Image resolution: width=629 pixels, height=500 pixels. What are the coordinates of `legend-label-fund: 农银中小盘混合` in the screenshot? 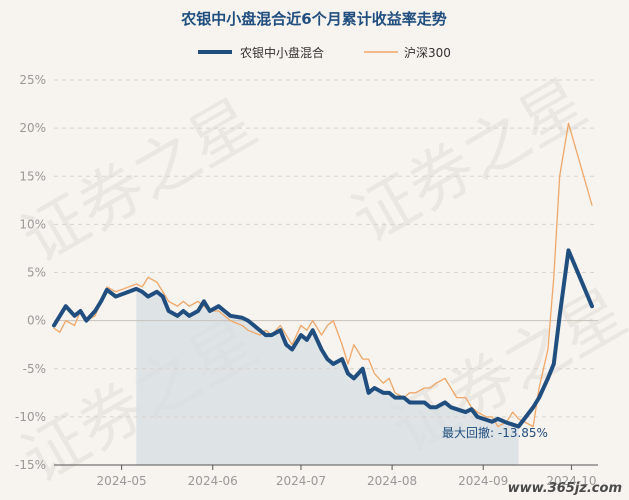 It's located at (282, 52).